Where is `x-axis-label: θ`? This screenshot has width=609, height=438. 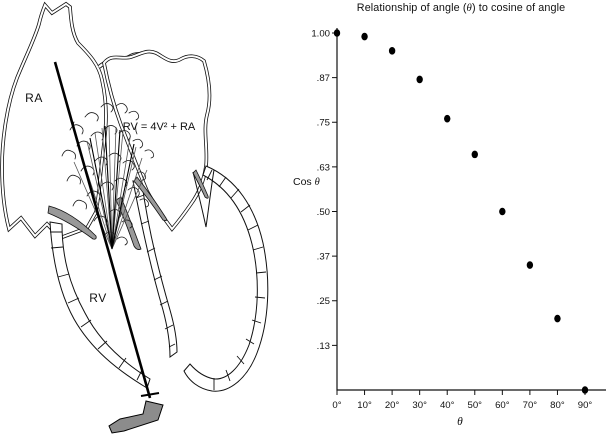 x-axis-label: θ is located at coordinates (460, 422).